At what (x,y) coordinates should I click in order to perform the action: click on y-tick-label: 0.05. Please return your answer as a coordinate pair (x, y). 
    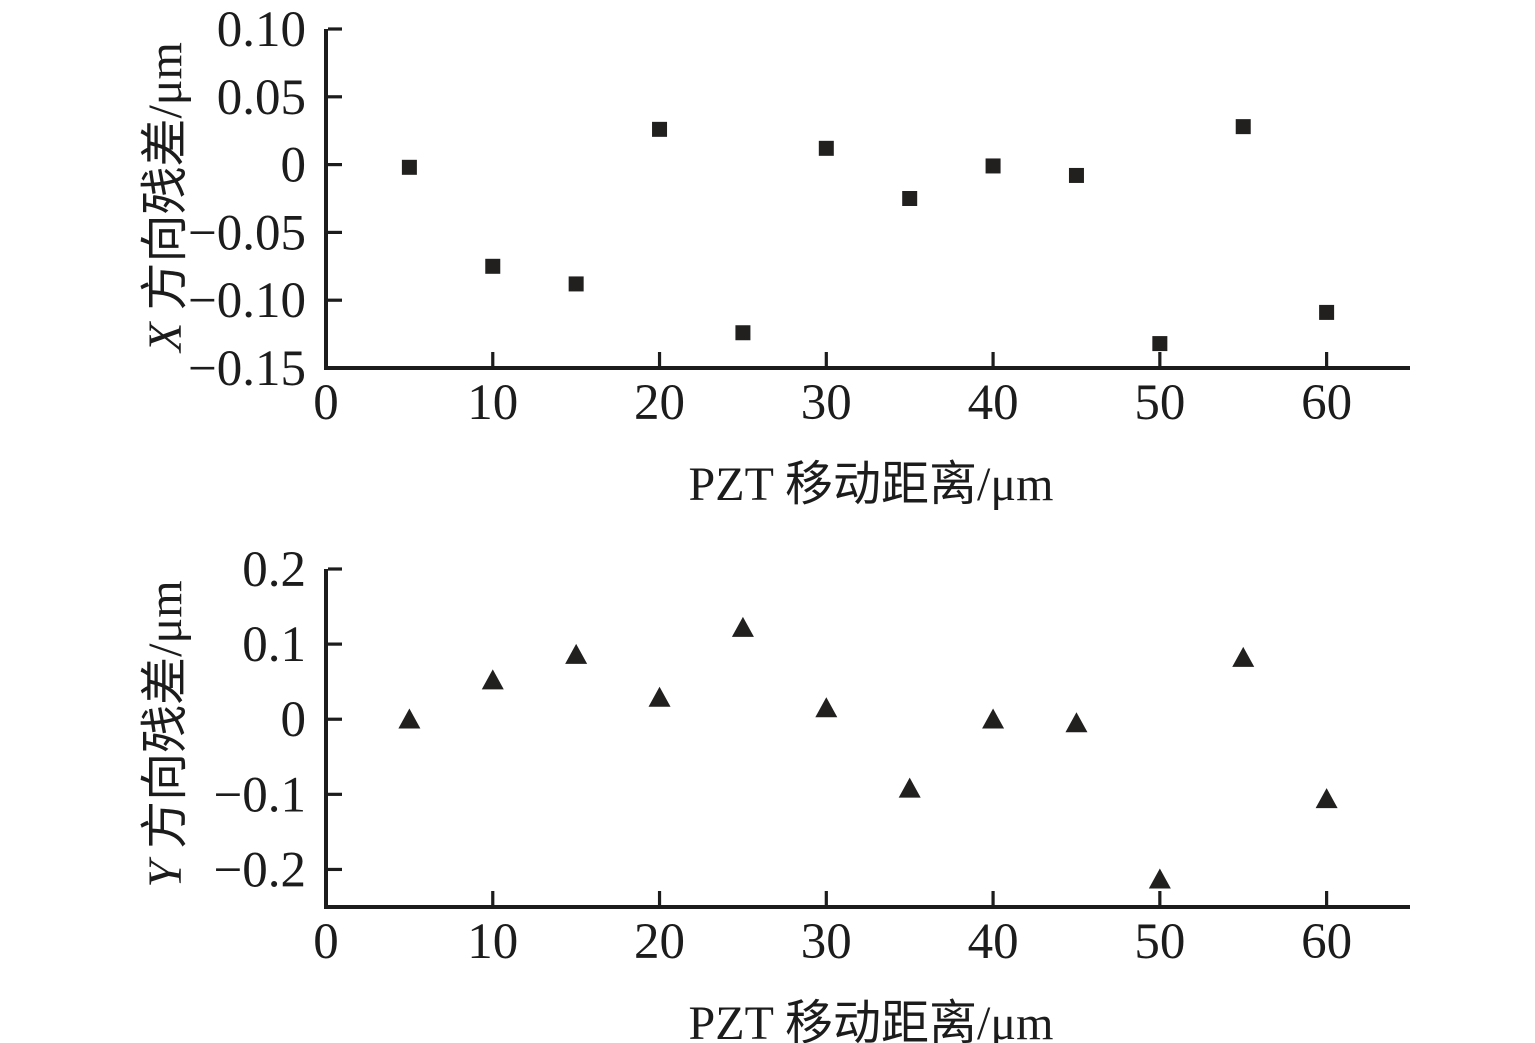
    Looking at the image, I should click on (261, 98).